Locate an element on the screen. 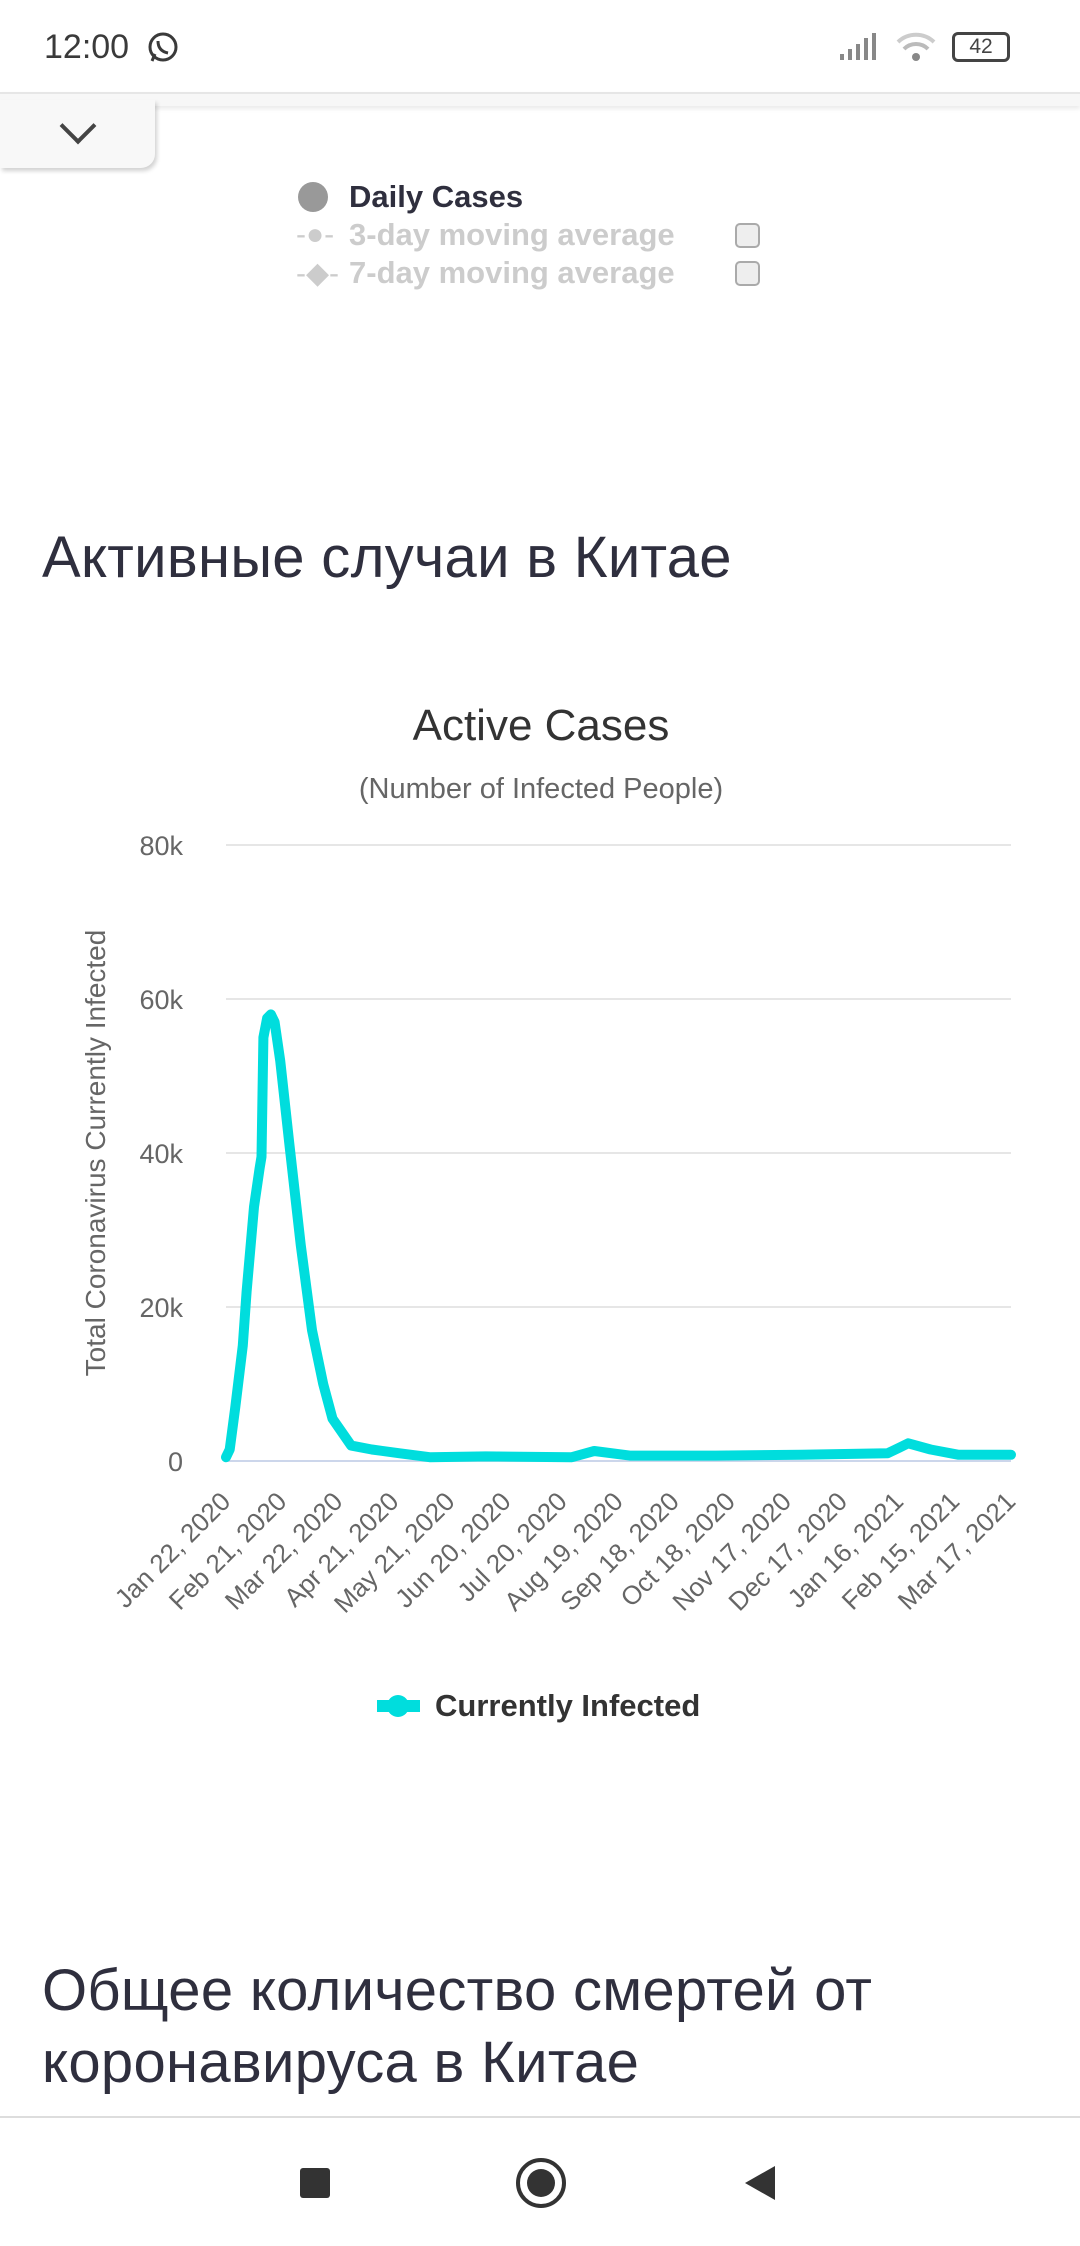 The width and height of the screenshot is (1080, 2246). clock: 12:00 is located at coordinates (87, 47).